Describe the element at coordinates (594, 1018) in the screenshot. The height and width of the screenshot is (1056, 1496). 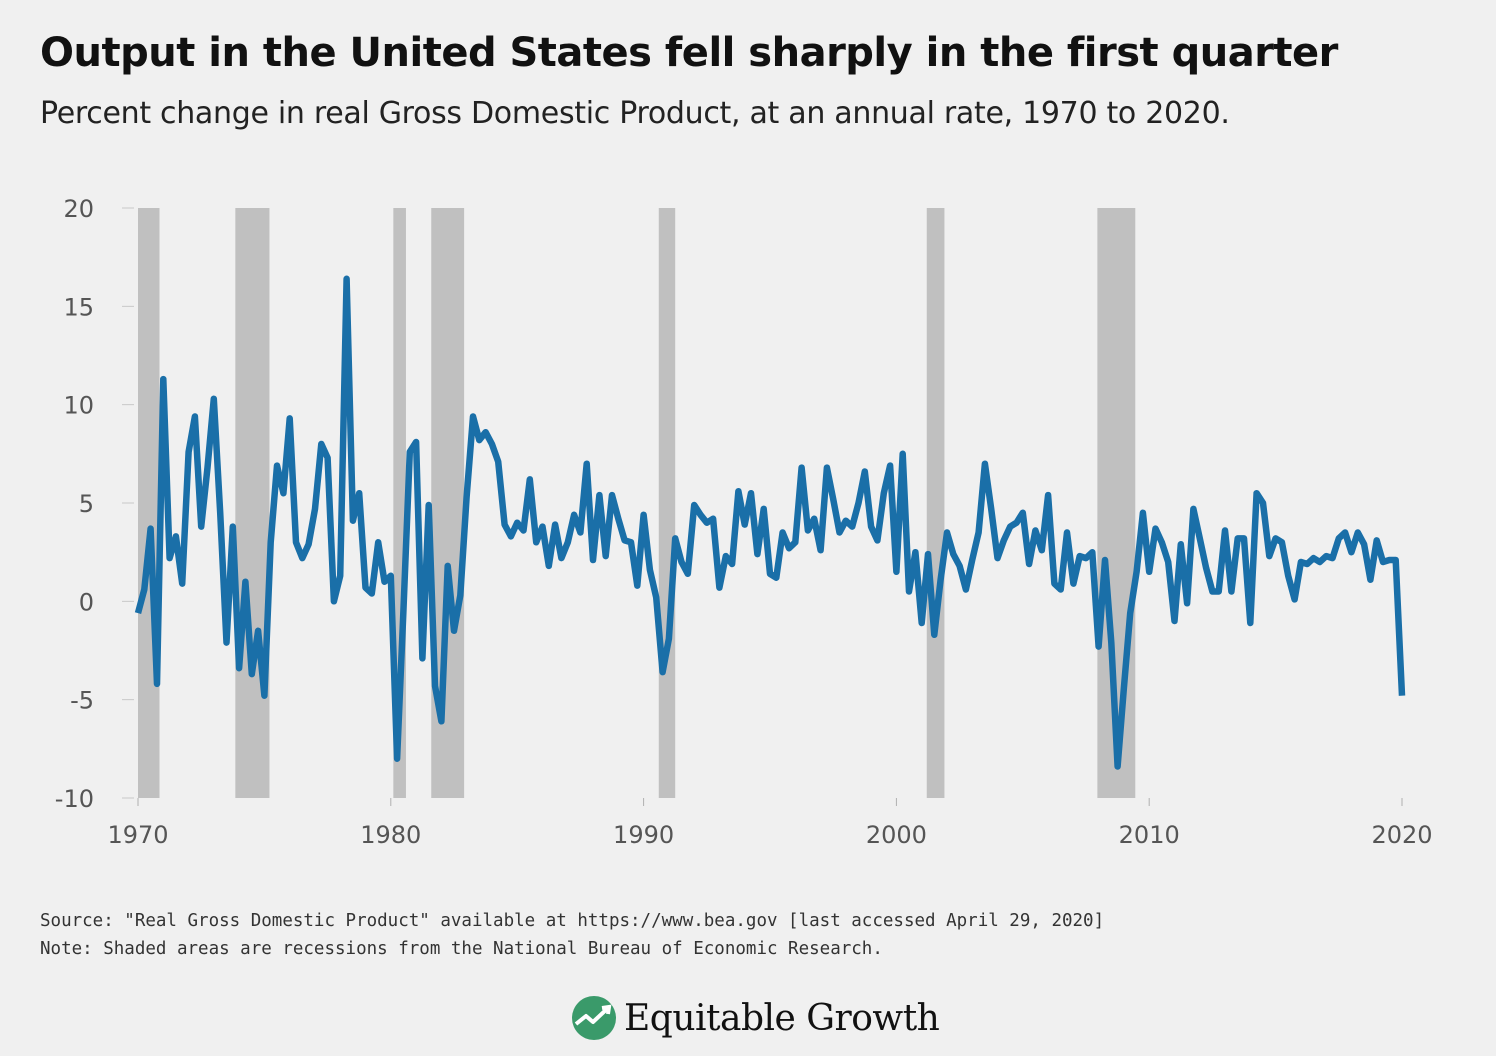
I see `logo-mark-icon` at that location.